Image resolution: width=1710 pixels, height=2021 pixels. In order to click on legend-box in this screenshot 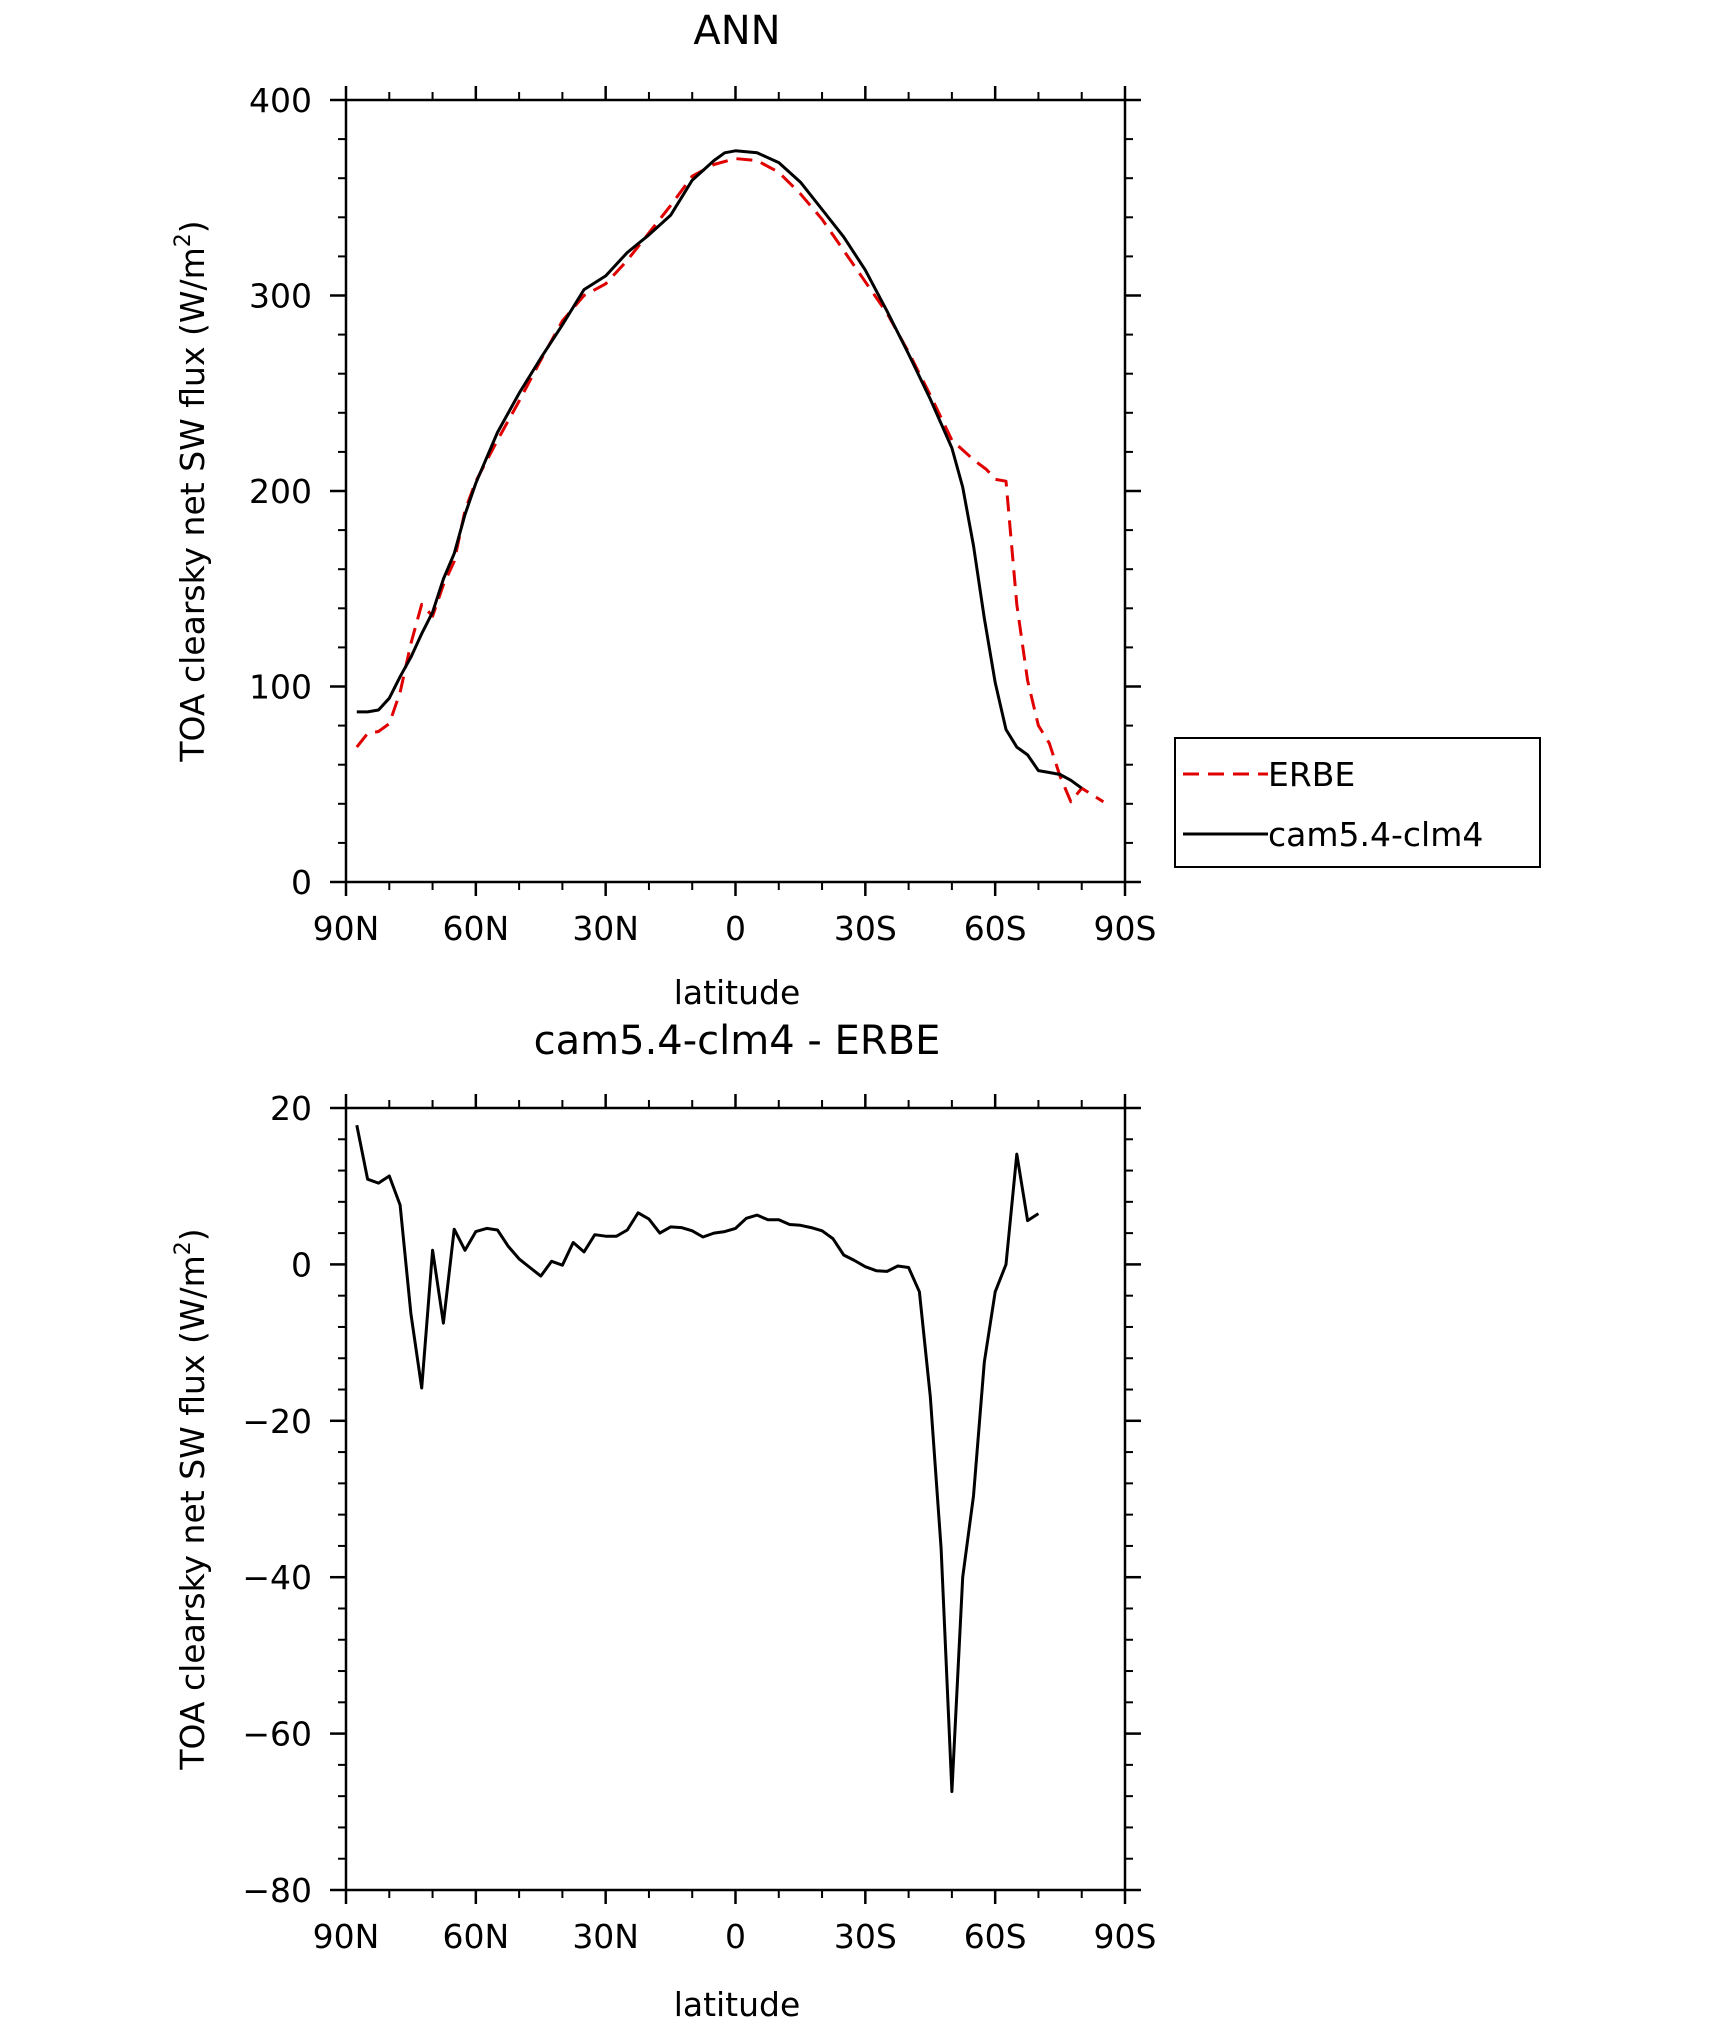, I will do `click(1357, 802)`.